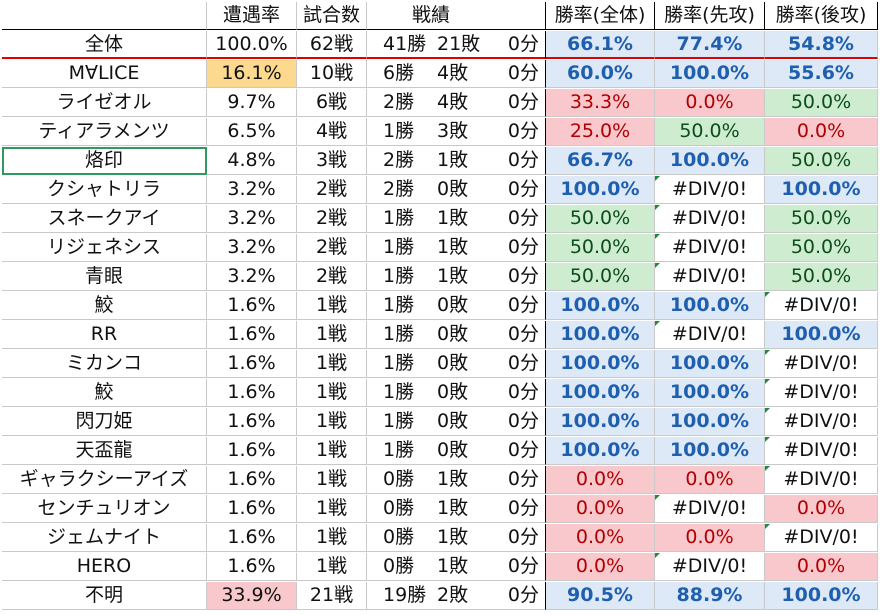  I want to click on cell-name: スネークアイ, so click(104, 219).